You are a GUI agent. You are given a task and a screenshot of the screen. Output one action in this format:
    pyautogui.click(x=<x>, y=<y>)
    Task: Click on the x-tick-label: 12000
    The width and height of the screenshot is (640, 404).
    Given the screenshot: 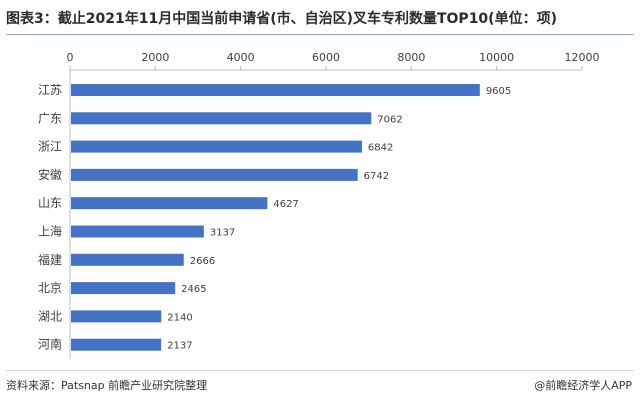 What is the action you would take?
    pyautogui.click(x=582, y=57)
    